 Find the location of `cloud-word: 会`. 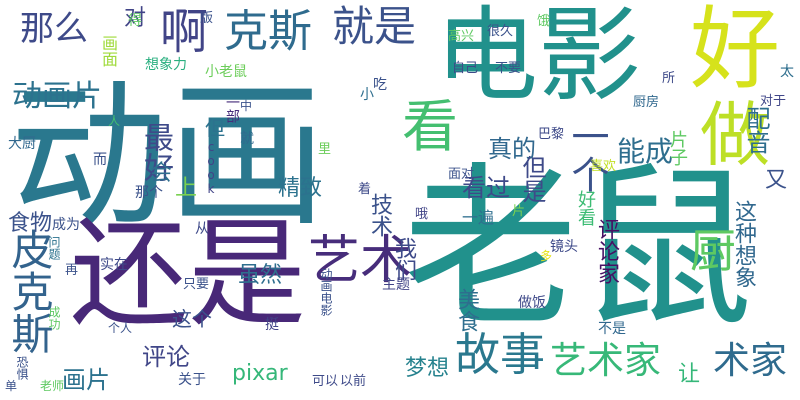

cloud-word: 会 is located at coordinates (161, 173).